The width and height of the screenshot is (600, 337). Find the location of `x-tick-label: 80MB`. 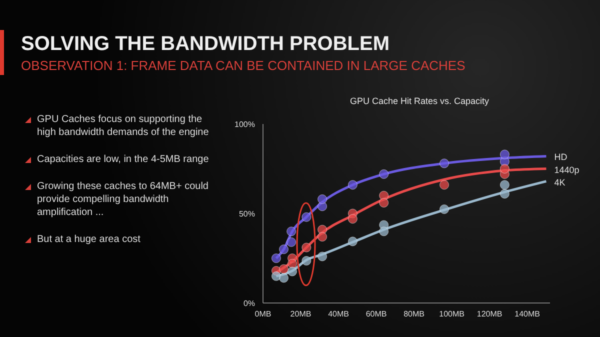

x-tick-label: 80MB is located at coordinates (414, 314).